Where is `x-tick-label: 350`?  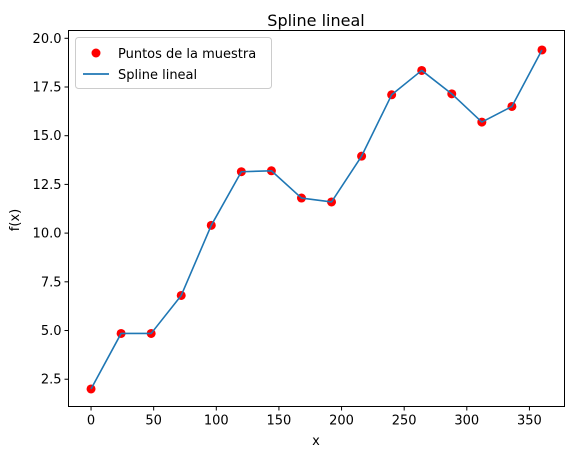
x-tick-label: 350 is located at coordinates (529, 421).